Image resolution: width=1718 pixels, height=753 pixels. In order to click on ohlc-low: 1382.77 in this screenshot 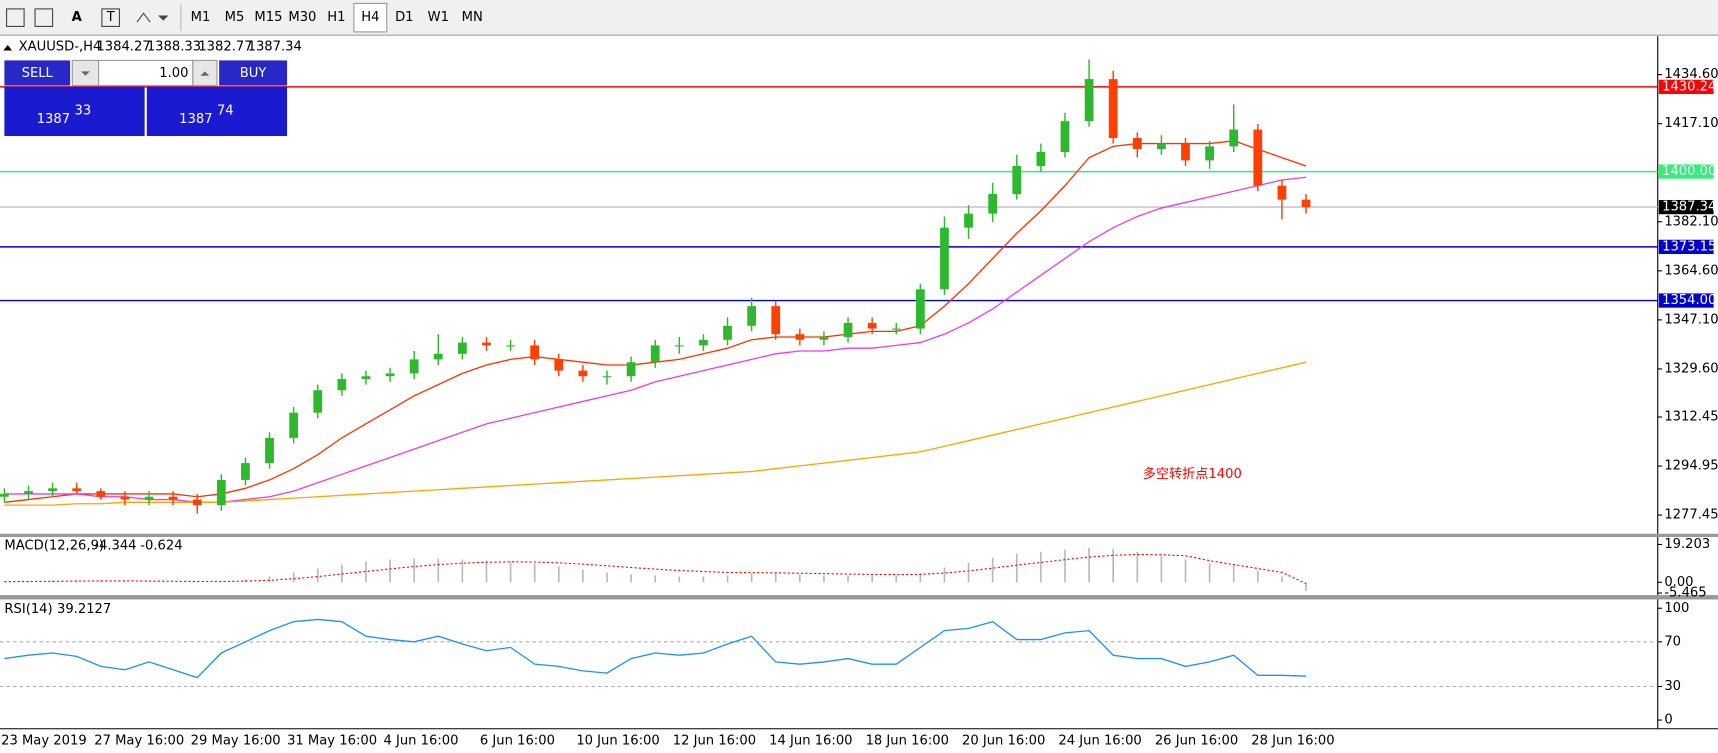, I will do `click(225, 47)`.